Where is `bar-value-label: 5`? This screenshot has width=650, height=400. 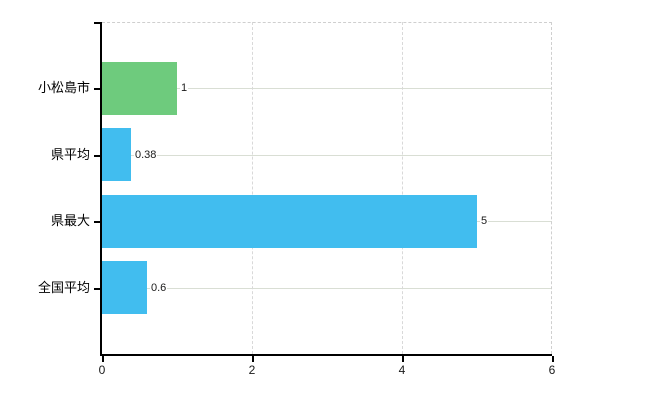
bar-value-label: 5 is located at coordinates (484, 221).